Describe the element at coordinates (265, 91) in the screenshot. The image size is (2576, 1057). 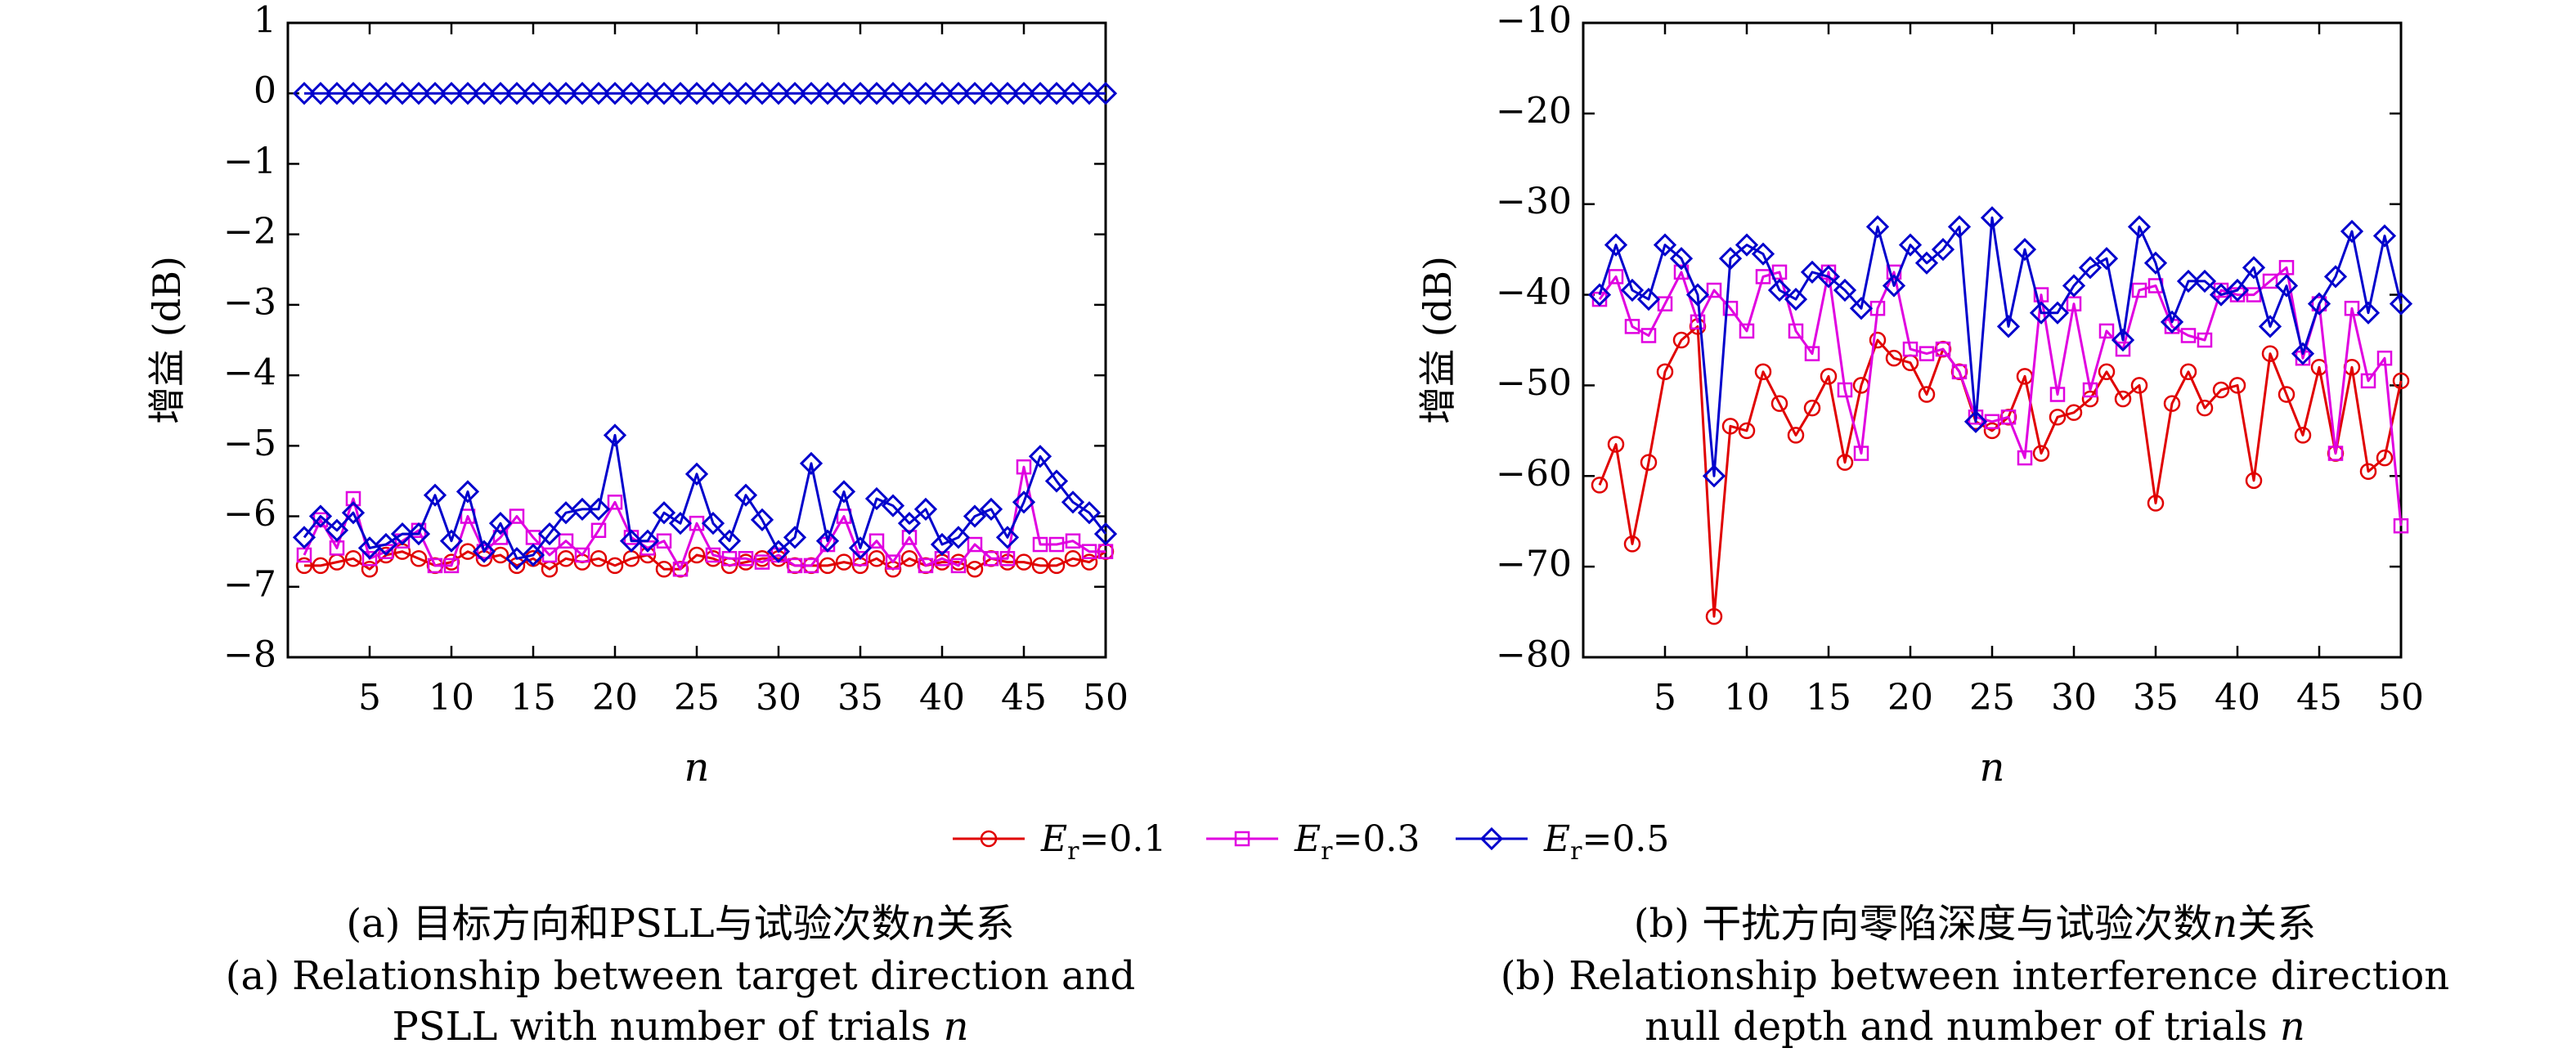
I see `y-tick-label: 0` at that location.